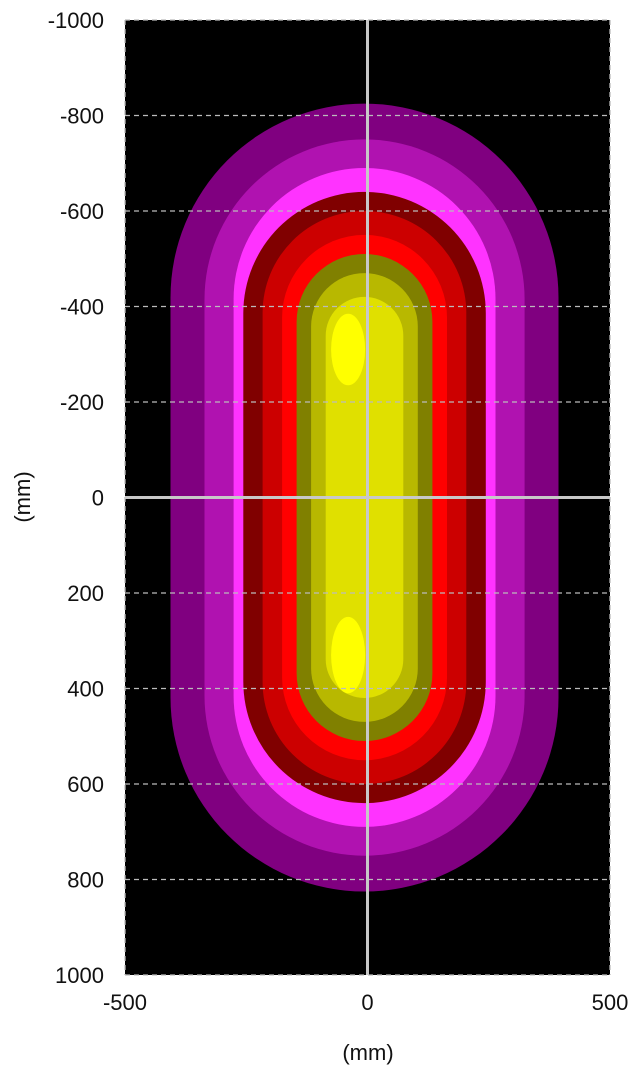 Image resolution: width=638 pixels, height=1071 pixels. Describe the element at coordinates (76, 498) in the screenshot. I see `y-tick-labels: -1000 -800 -600 -400 -200 0 200 400 600 800 1000` at that location.